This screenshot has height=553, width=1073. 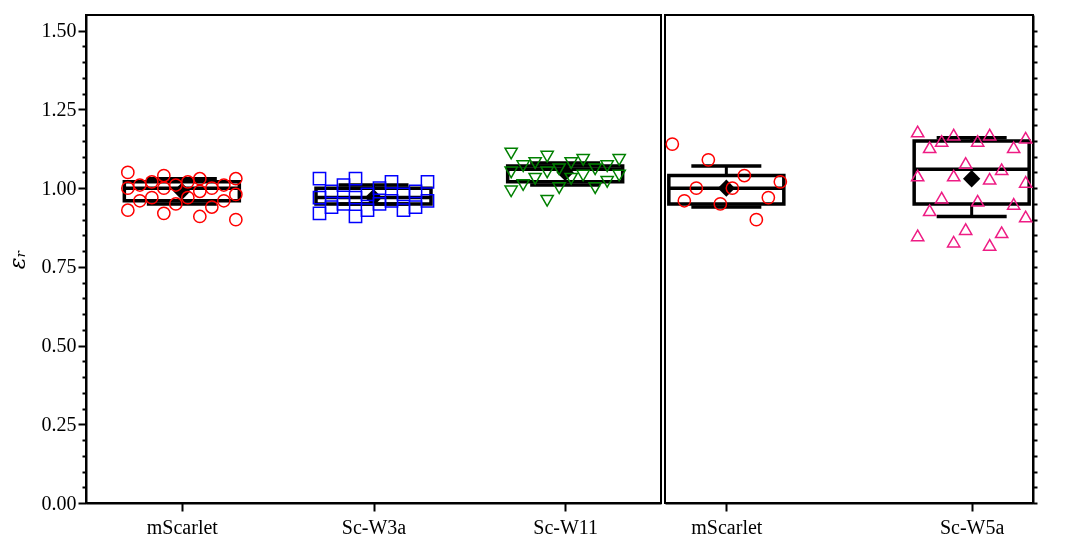 I want to click on y-tick-label: 1.25, so click(x=59, y=108).